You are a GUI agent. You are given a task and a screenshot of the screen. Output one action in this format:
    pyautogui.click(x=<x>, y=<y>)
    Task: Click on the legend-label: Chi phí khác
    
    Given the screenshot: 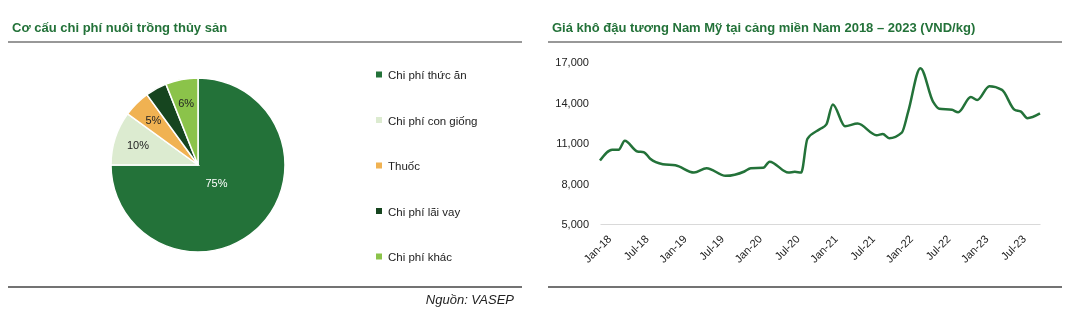 What is the action you would take?
    pyautogui.click(x=420, y=257)
    